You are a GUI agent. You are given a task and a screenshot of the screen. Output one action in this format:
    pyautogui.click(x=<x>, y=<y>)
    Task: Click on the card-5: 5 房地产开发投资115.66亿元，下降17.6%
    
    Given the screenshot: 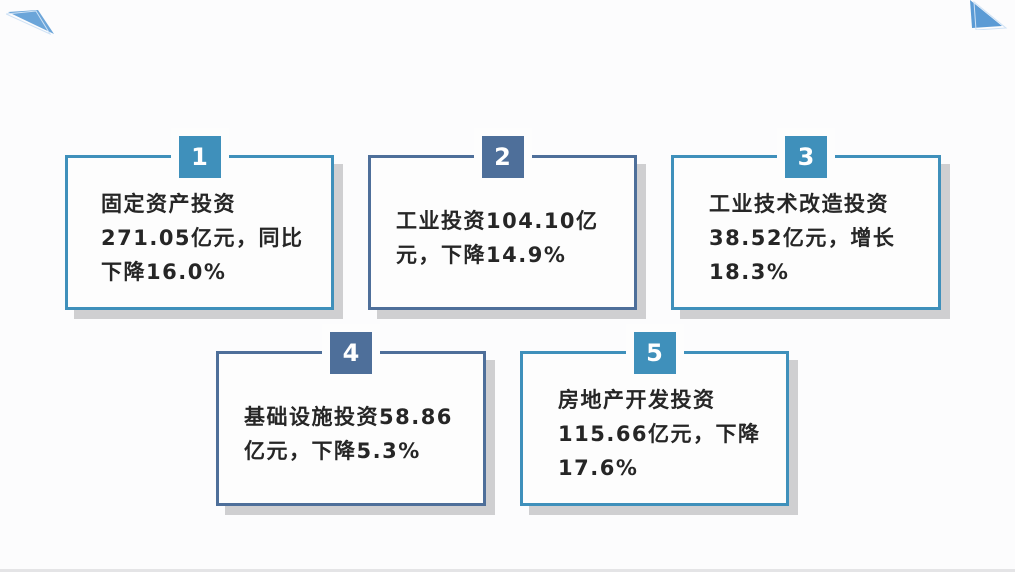 What is the action you would take?
    pyautogui.click(x=654, y=415)
    